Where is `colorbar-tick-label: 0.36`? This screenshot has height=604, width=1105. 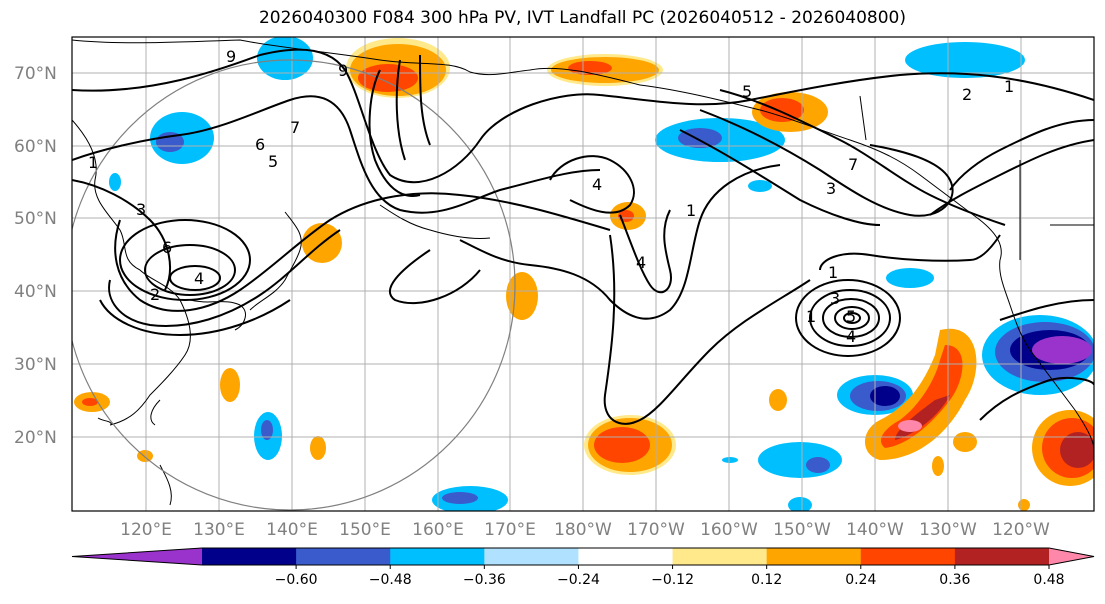
colorbar-tick-label: 0.36 is located at coordinates (954, 580).